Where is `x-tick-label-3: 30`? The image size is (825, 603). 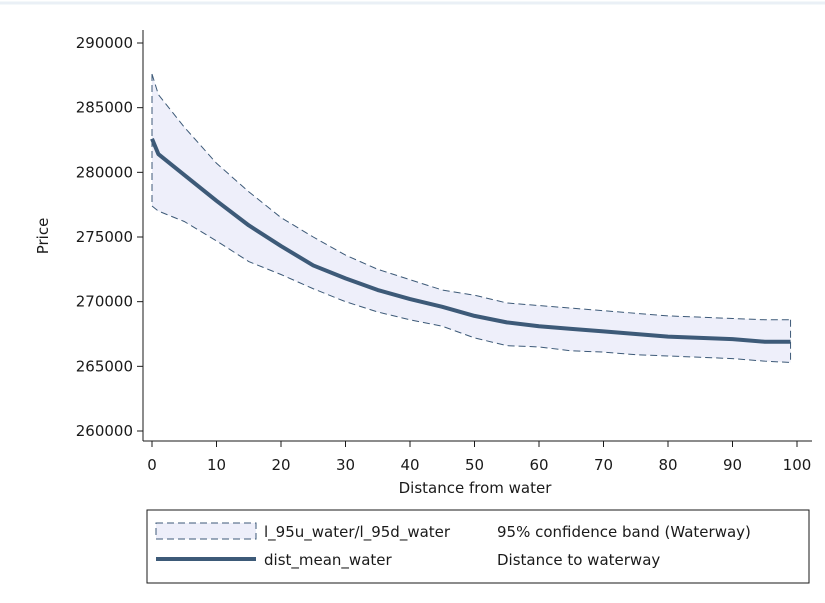
x-tick-label-3: 30 is located at coordinates (345, 465).